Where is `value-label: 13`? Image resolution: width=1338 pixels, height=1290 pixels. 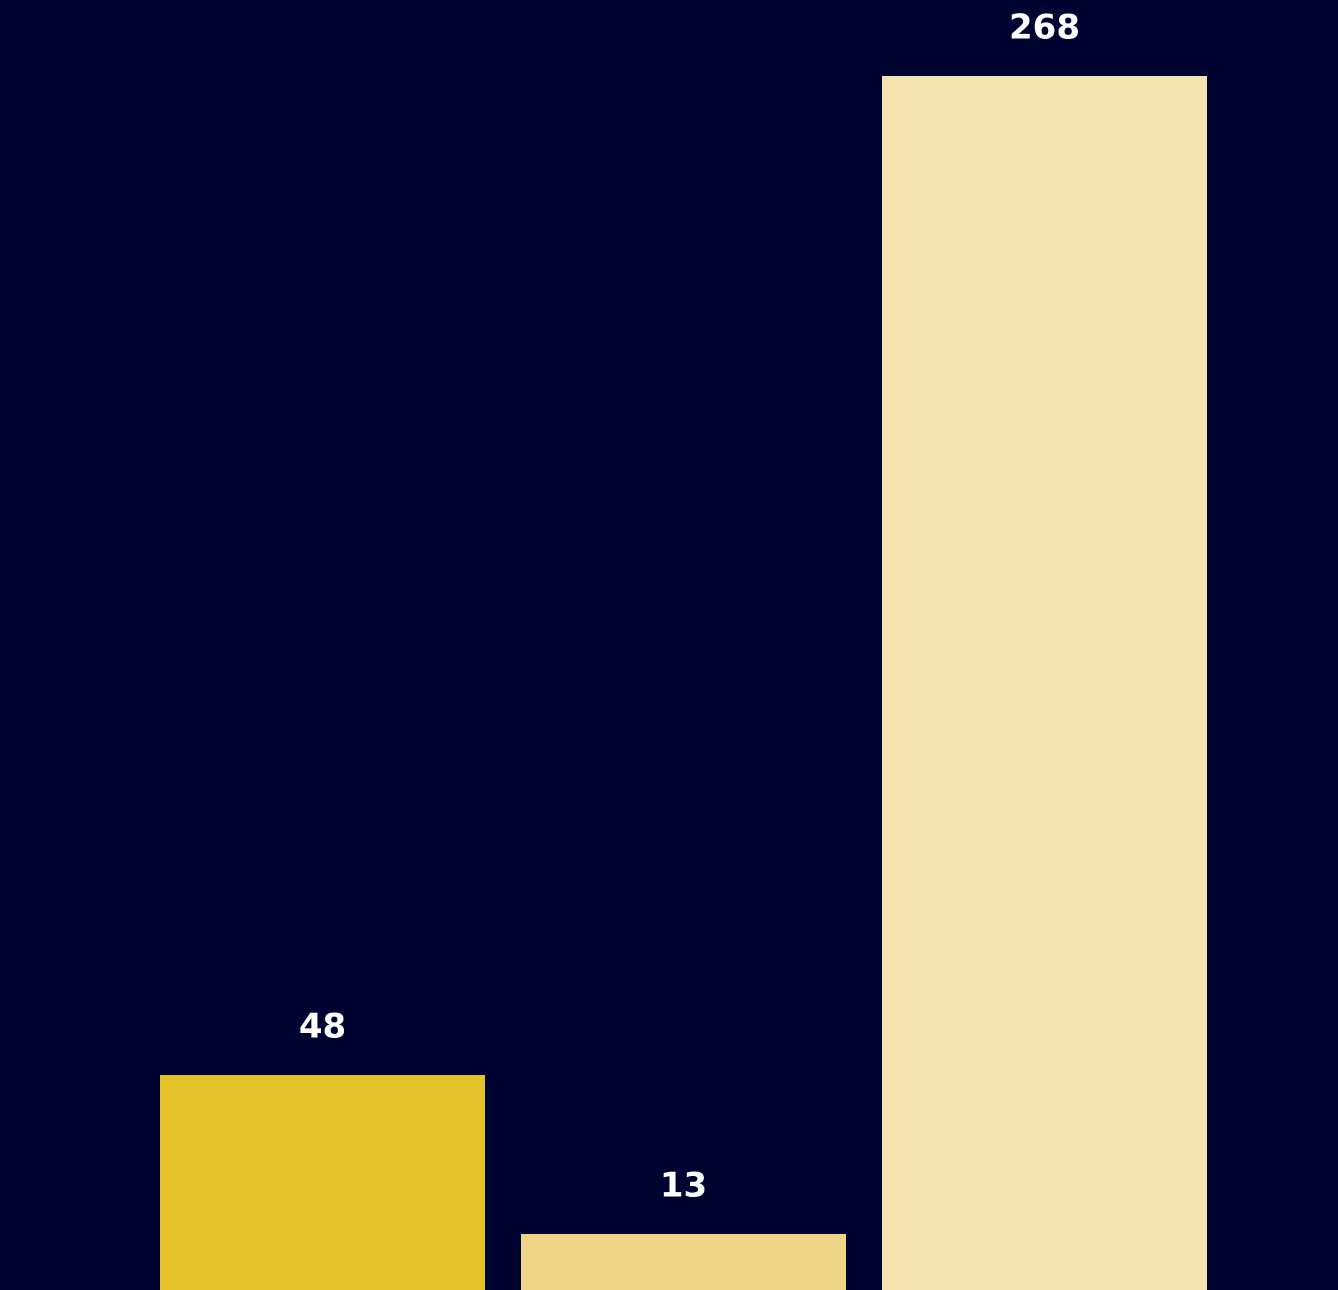
value-label: 13 is located at coordinates (683, 1185).